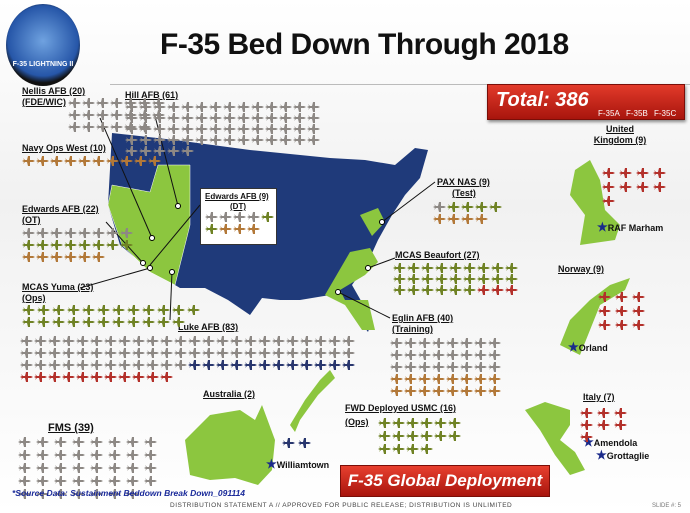  I want to click on fwd-usmc-sub: (Ops), so click(357, 422).